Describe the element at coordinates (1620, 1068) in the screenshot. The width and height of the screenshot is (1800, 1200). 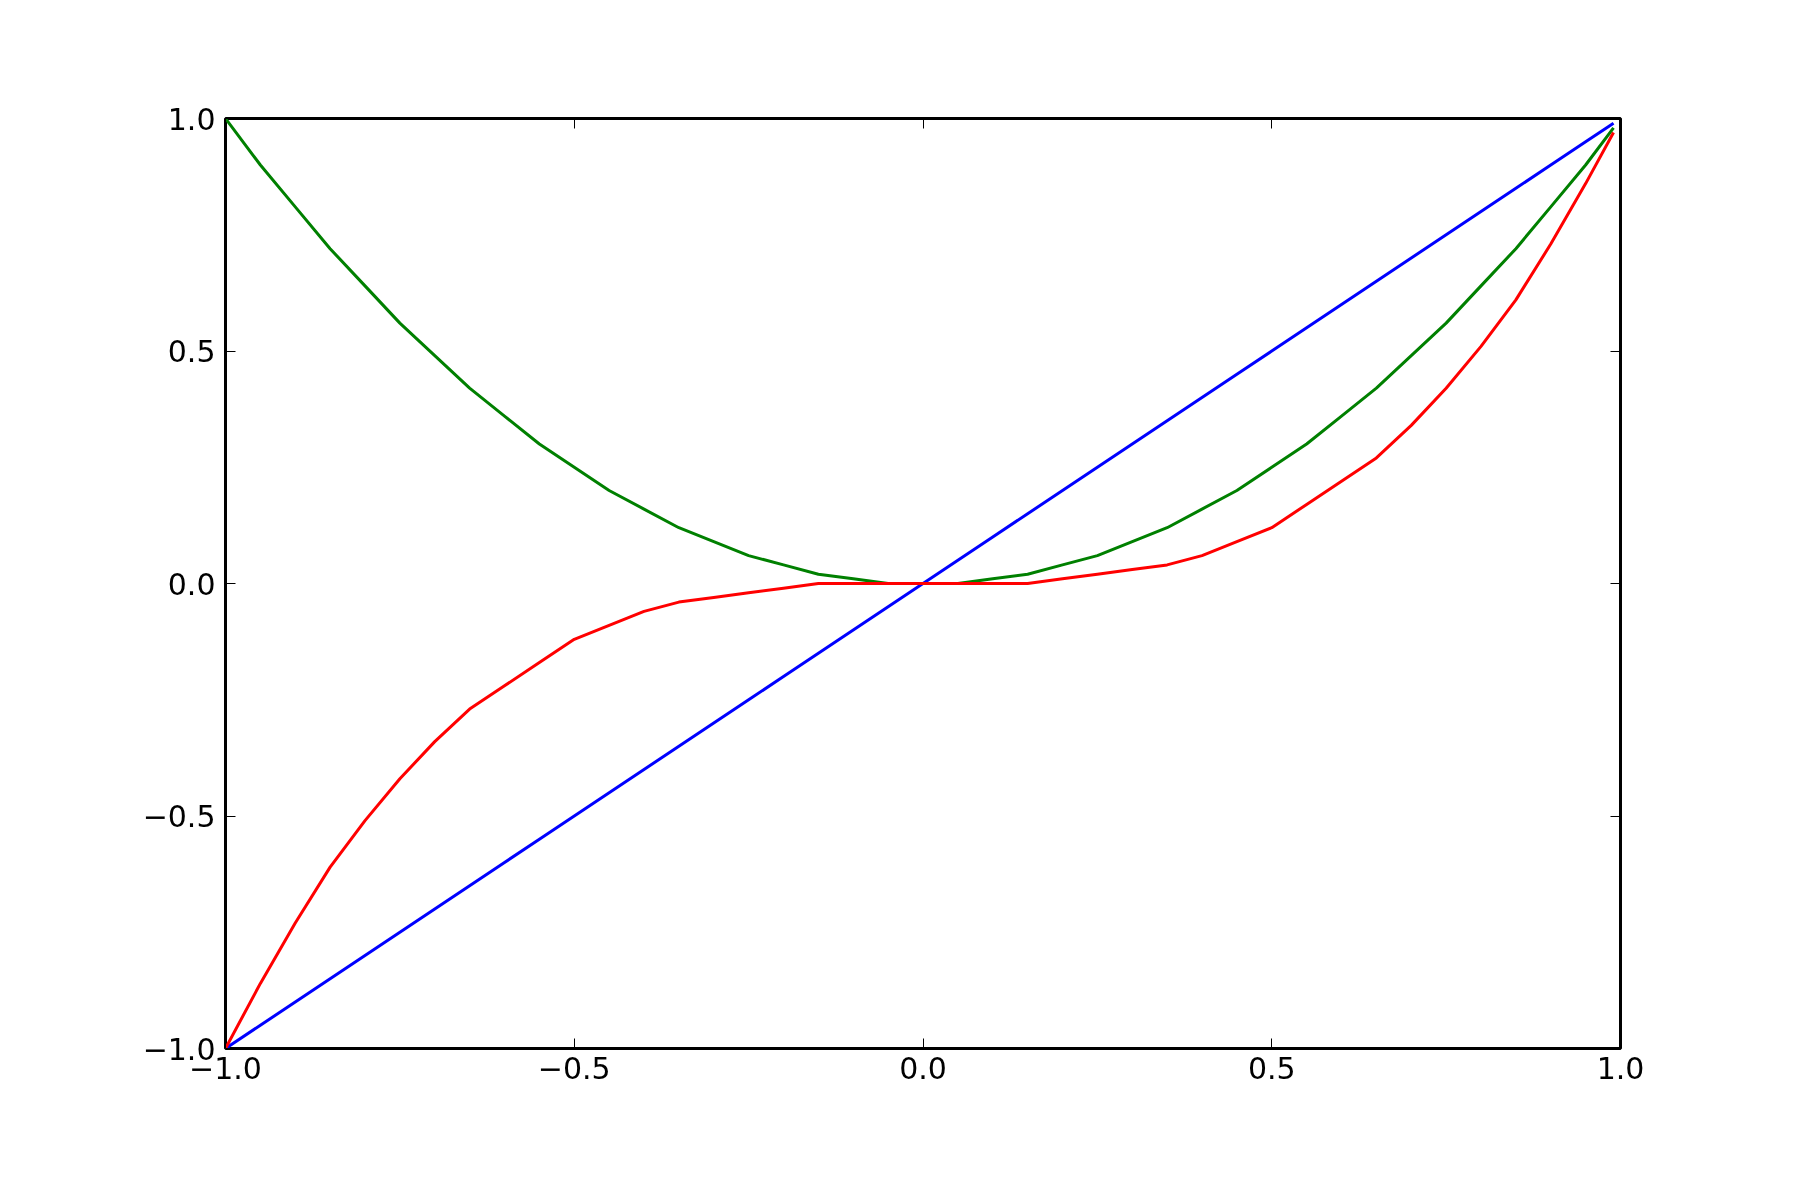
I see `x-tick-label: 1.0` at that location.